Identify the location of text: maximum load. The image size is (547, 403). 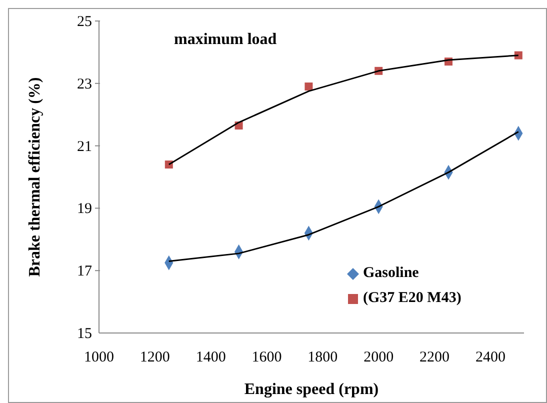
(225, 40).